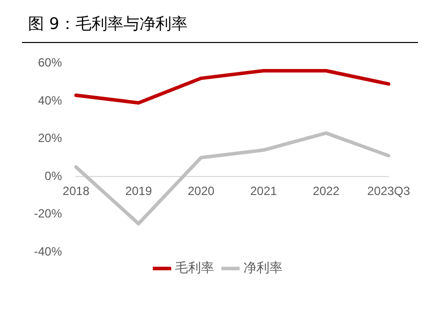 The height and width of the screenshot is (331, 428). I want to click on y-tick-label: -40%, so click(48, 251).